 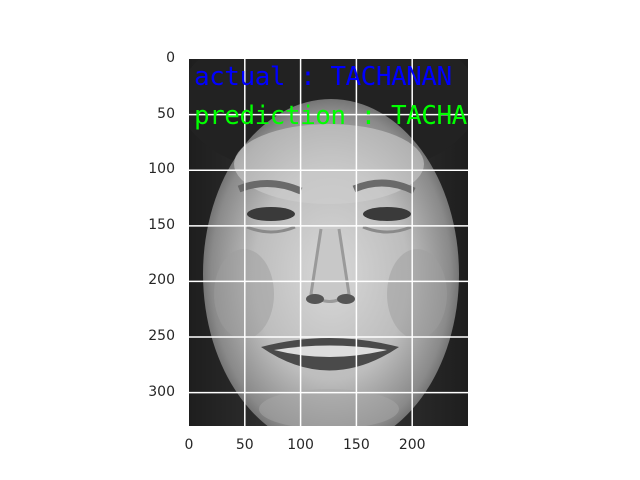 I want to click on x-tick-label: 0, so click(x=189, y=445).